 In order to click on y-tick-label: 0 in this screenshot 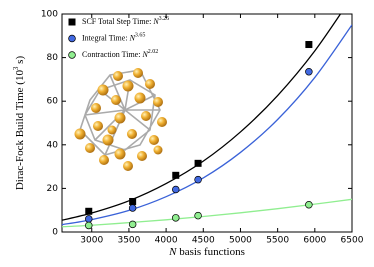, I will do `click(55, 233)`.